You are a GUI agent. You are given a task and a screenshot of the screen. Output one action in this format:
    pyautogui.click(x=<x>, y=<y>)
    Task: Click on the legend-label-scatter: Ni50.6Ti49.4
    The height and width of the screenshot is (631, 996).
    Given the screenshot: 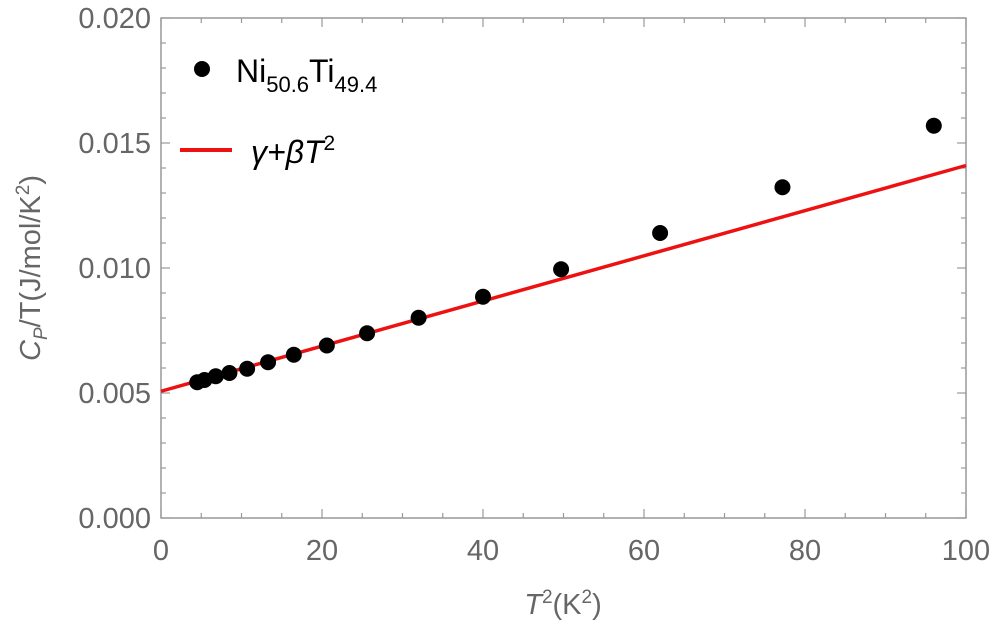 What is the action you would take?
    pyautogui.click(x=306, y=75)
    